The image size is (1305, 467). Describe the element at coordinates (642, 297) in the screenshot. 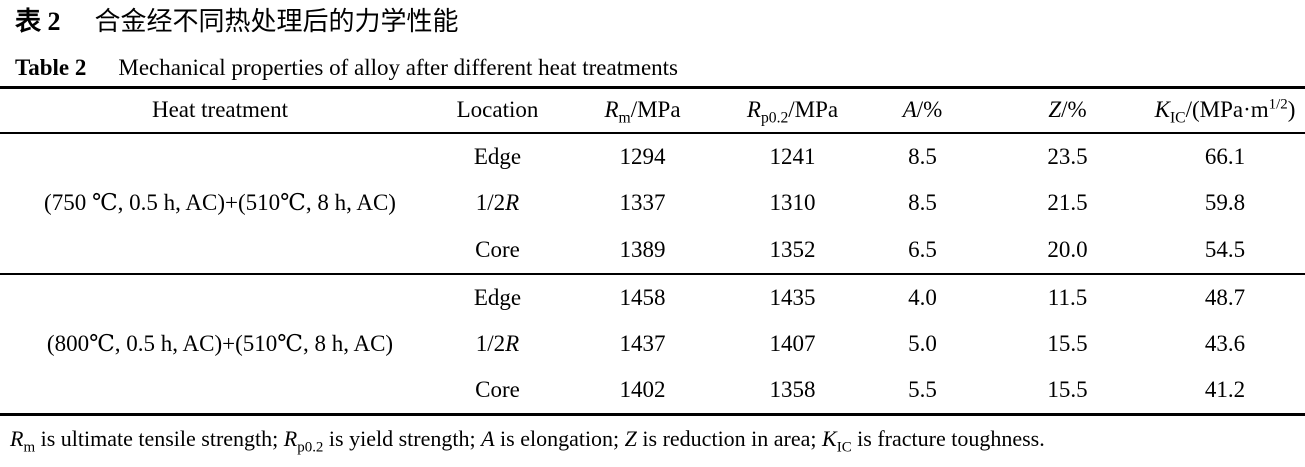

I see `cell-rm: 1458` at that location.